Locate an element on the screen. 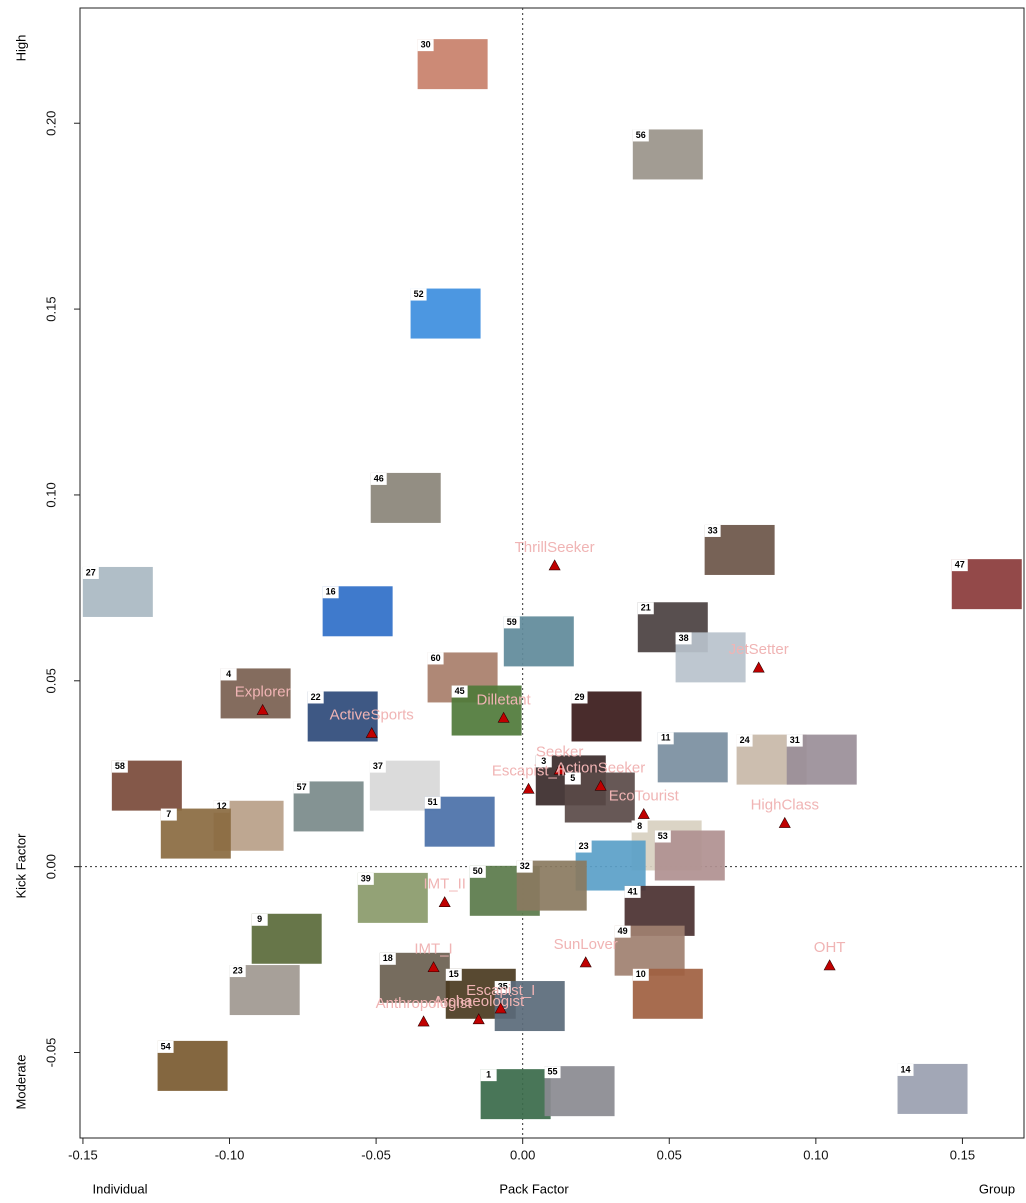 This screenshot has height=1203, width=1026. photo-number: 45 is located at coordinates (460, 691).